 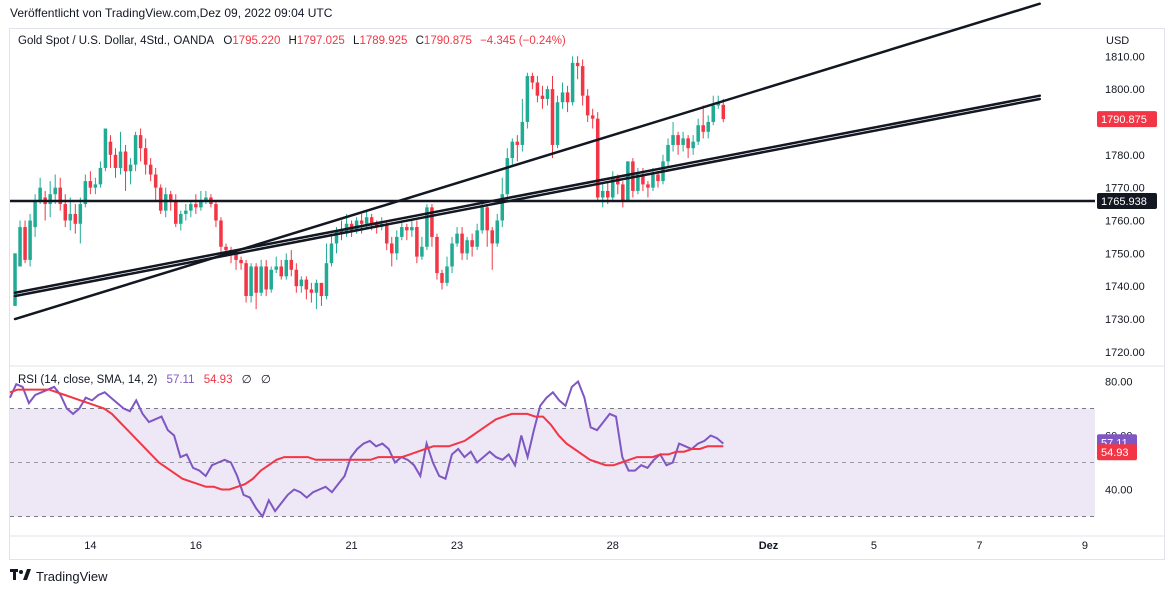 What do you see at coordinates (320, 41) in the screenshot?
I see `high-value: 1797.025` at bounding box center [320, 41].